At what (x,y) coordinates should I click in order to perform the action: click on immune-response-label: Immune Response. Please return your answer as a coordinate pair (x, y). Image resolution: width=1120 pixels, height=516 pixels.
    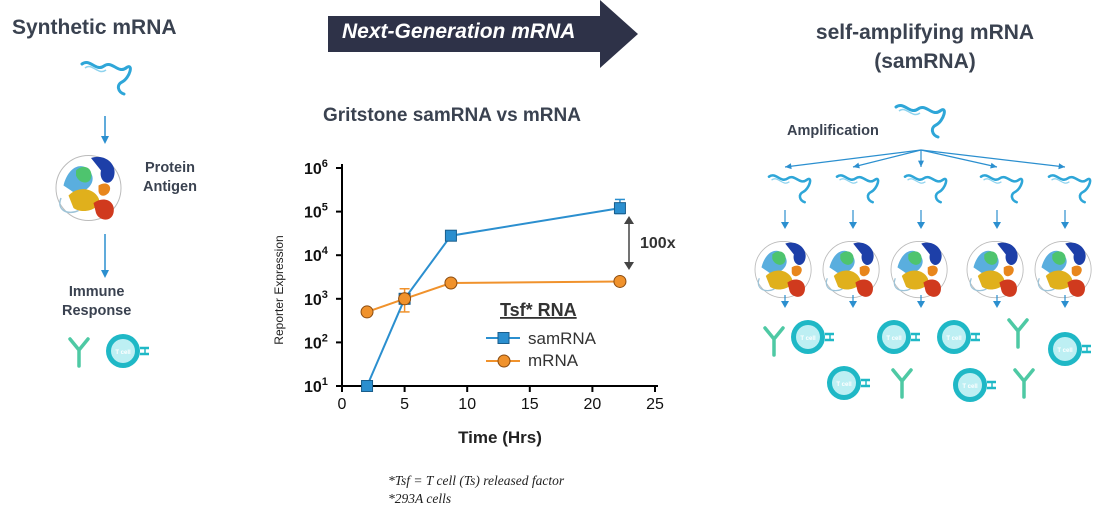
    Looking at the image, I should click on (97, 301).